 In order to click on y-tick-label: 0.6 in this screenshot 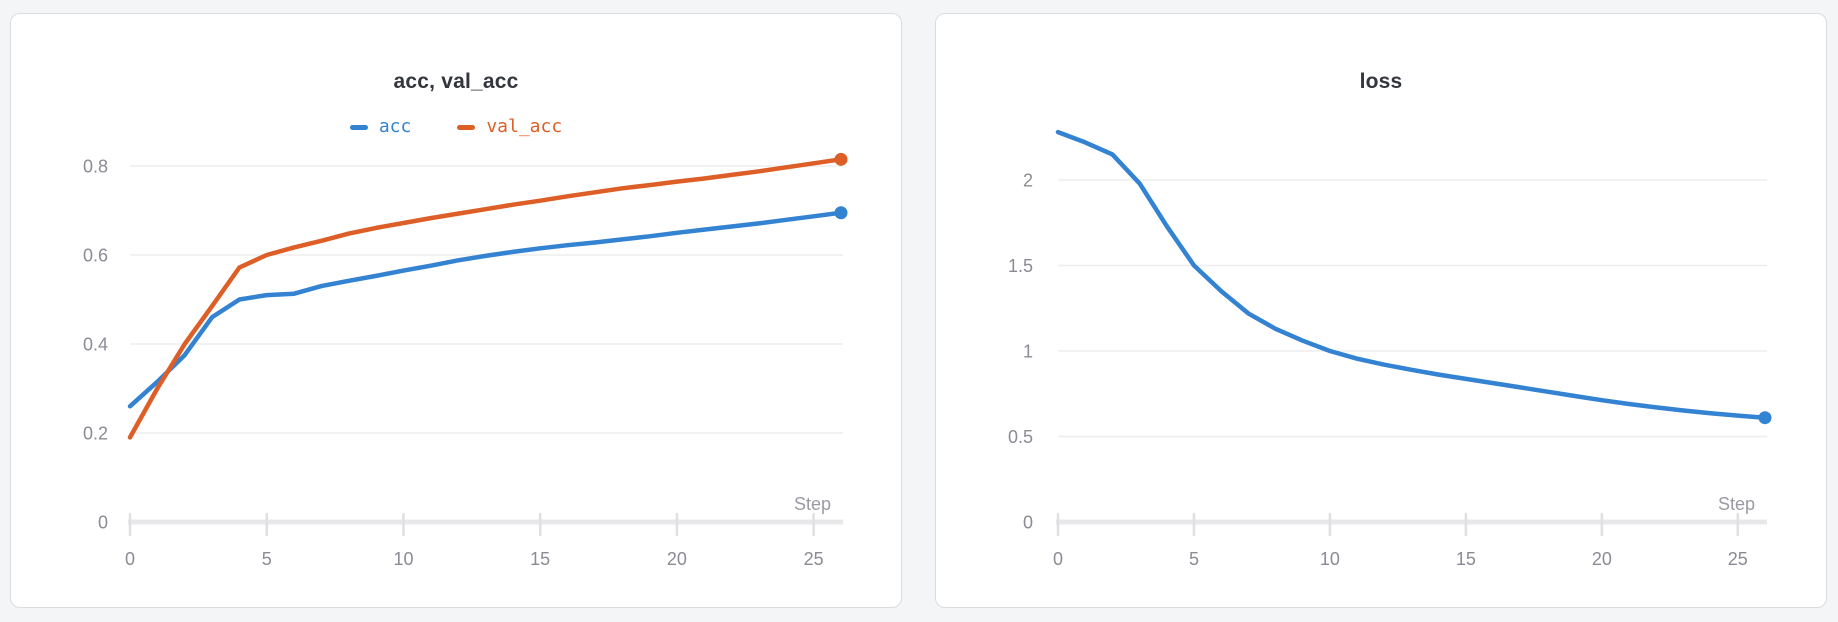, I will do `click(95, 256)`.